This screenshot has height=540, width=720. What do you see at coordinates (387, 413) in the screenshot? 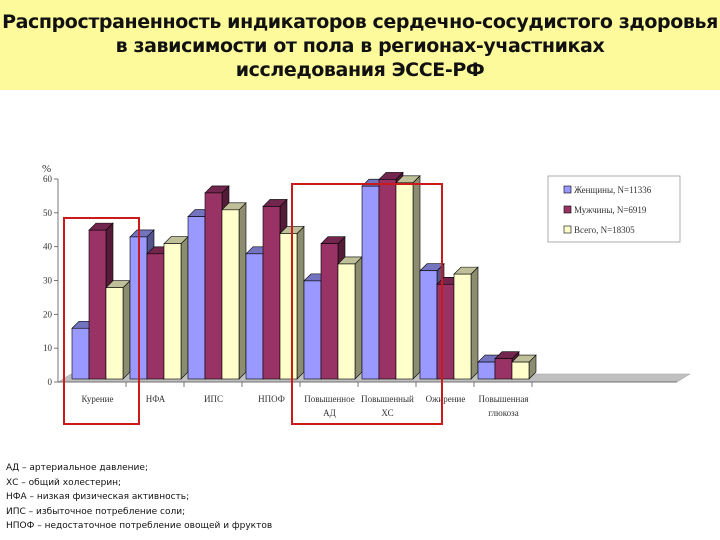
I see `x-tick-label: ХС` at bounding box center [387, 413].